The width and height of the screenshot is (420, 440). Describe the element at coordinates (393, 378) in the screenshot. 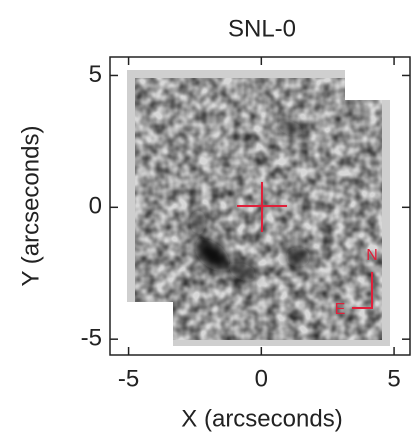

I see `x-tick-label: 5` at that location.